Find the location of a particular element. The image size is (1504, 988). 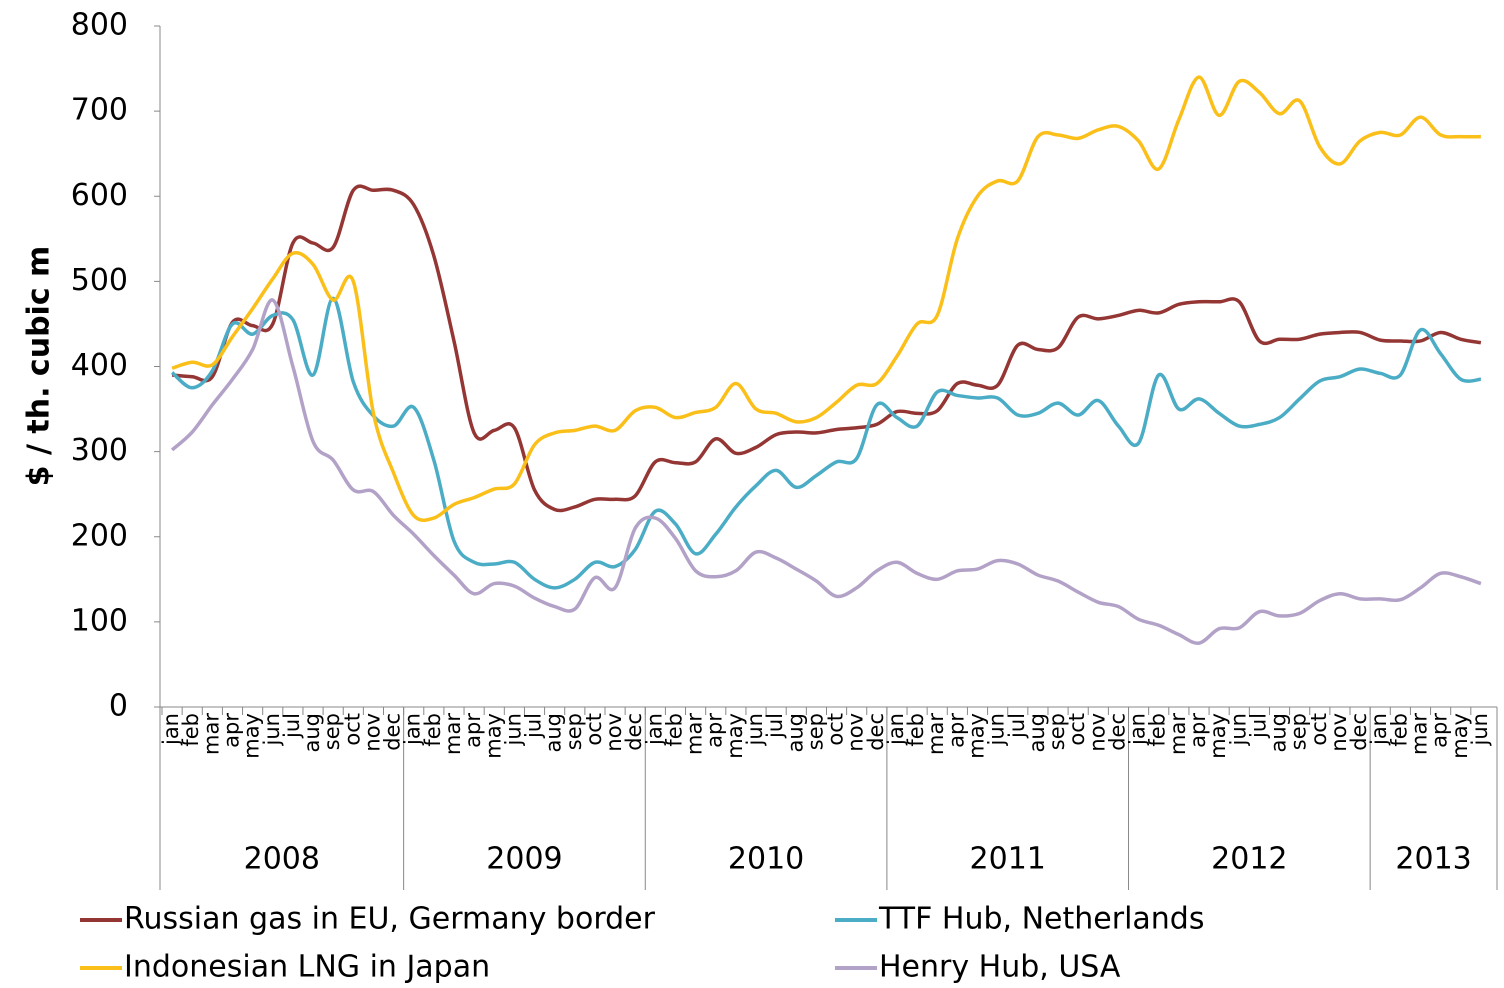

y-tick-label: 800 is located at coordinates (99, 25).